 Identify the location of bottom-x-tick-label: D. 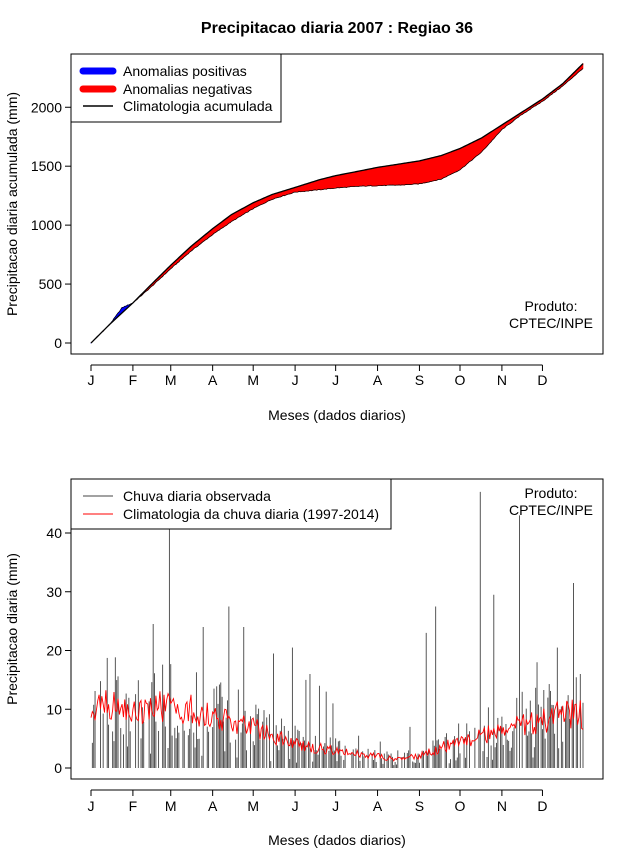
(542, 806).